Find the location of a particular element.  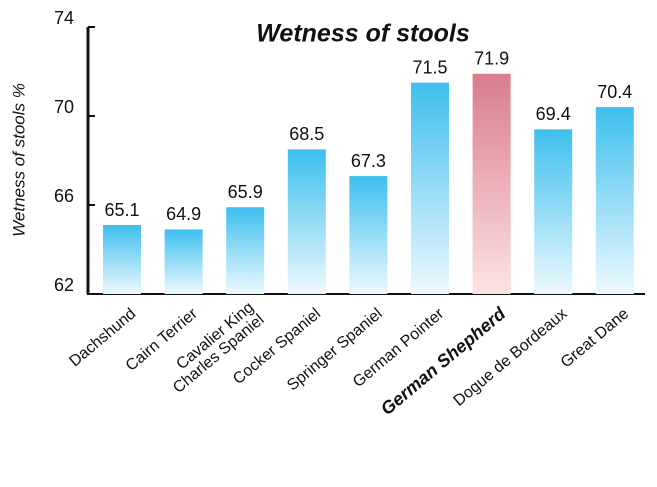

value-label: 65.1 is located at coordinates (121, 210).